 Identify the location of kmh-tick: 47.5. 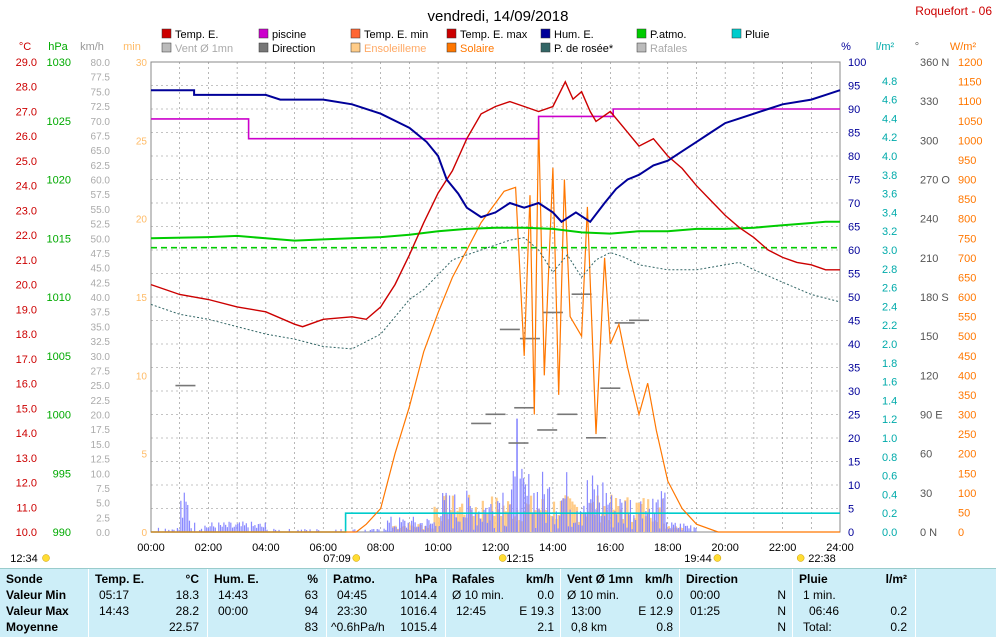
(101, 254).